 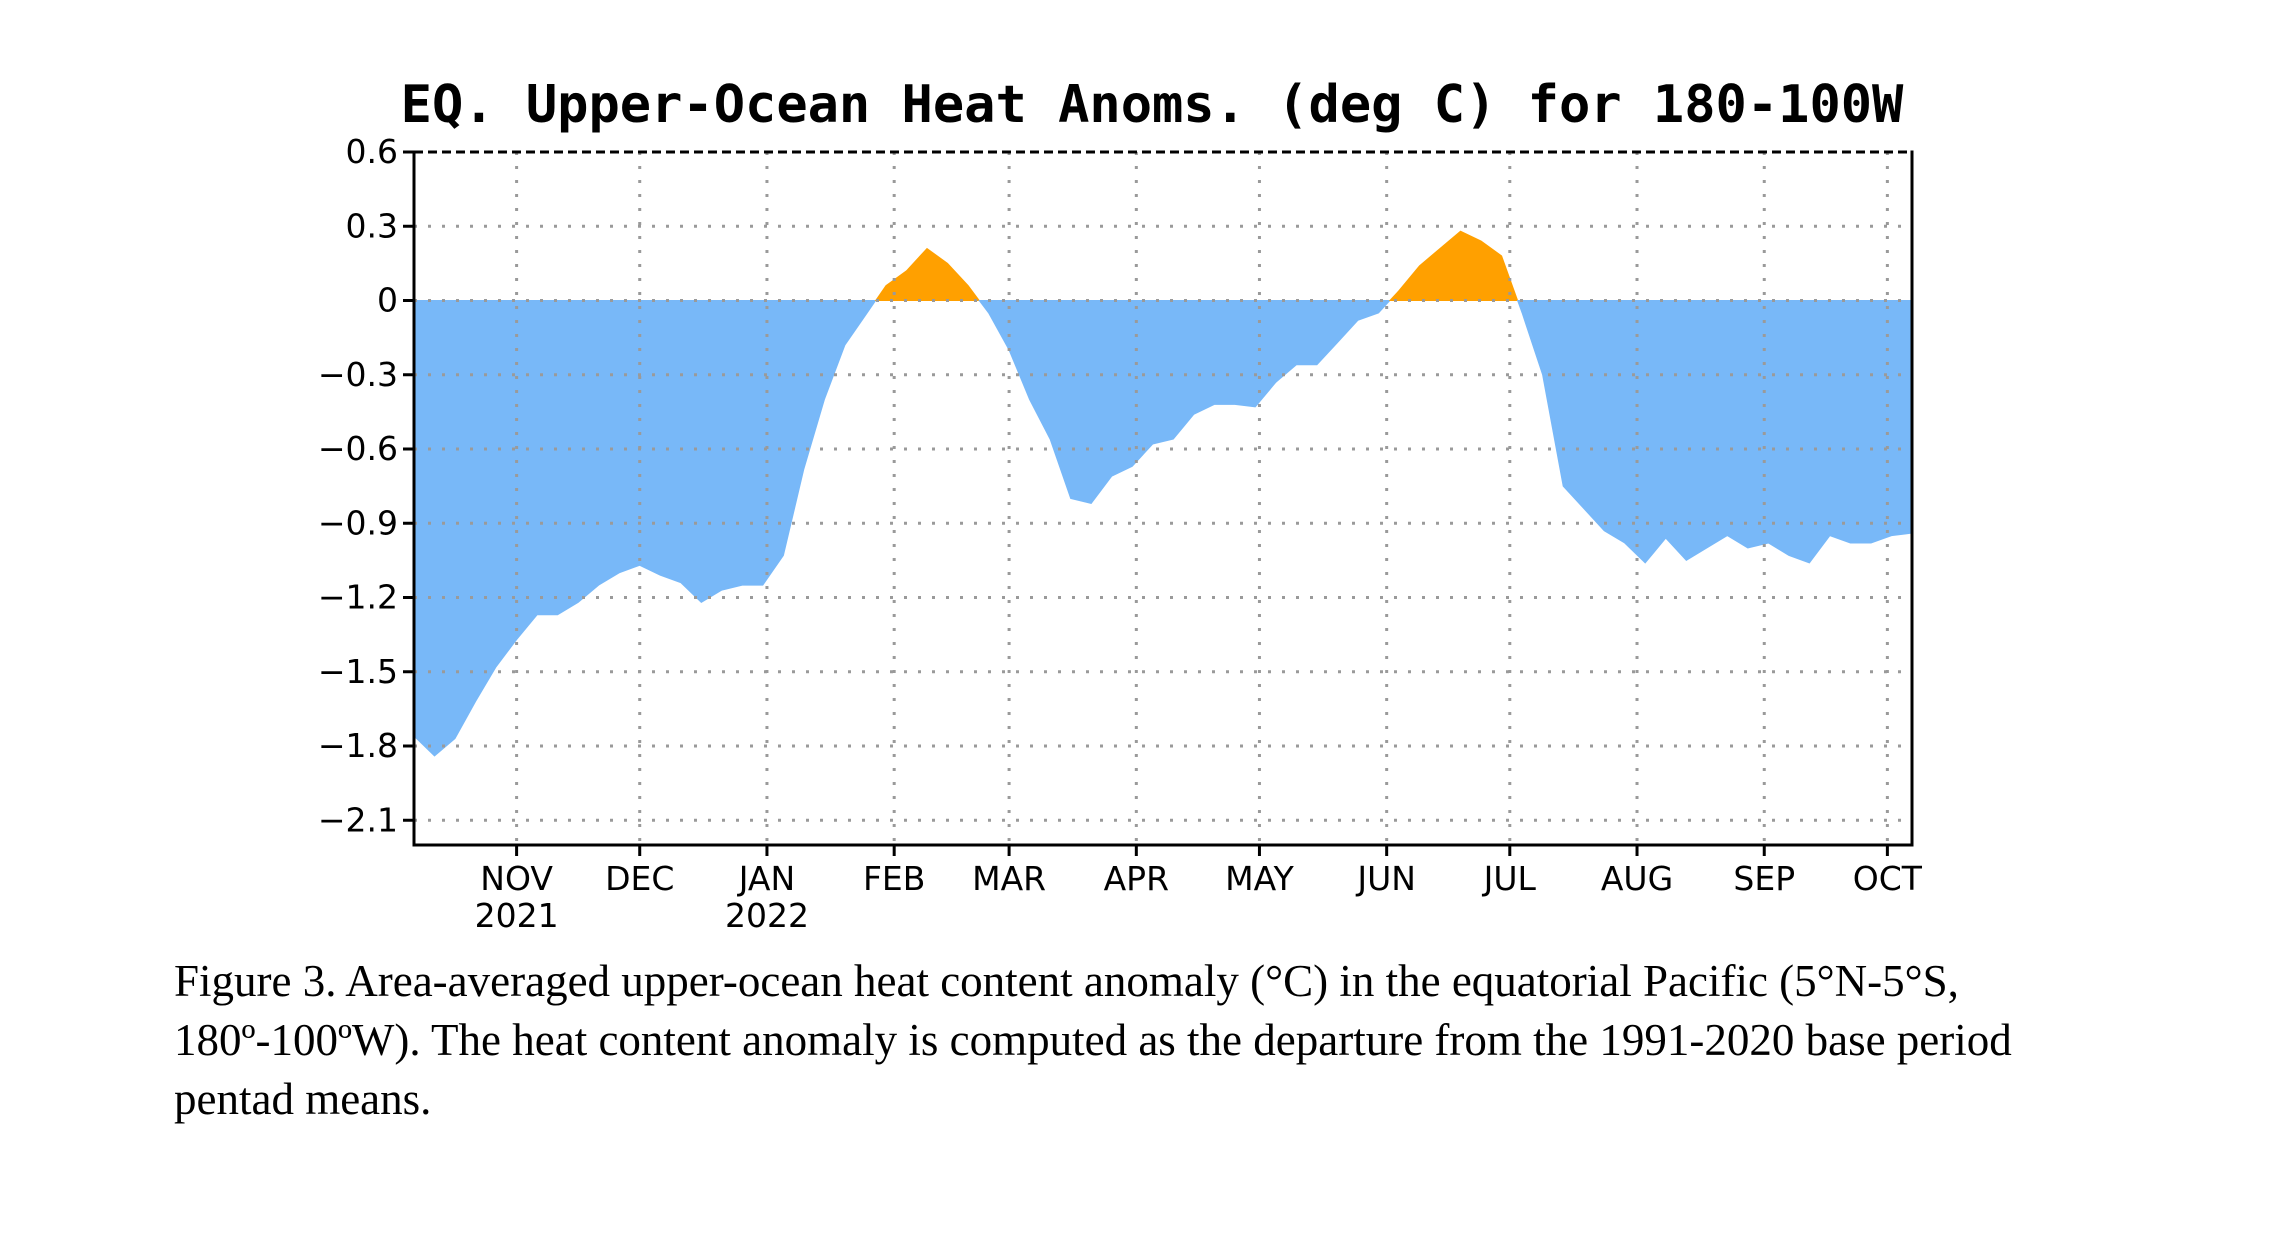 I want to click on x-tick-label: JUN, so click(x=1385, y=878).